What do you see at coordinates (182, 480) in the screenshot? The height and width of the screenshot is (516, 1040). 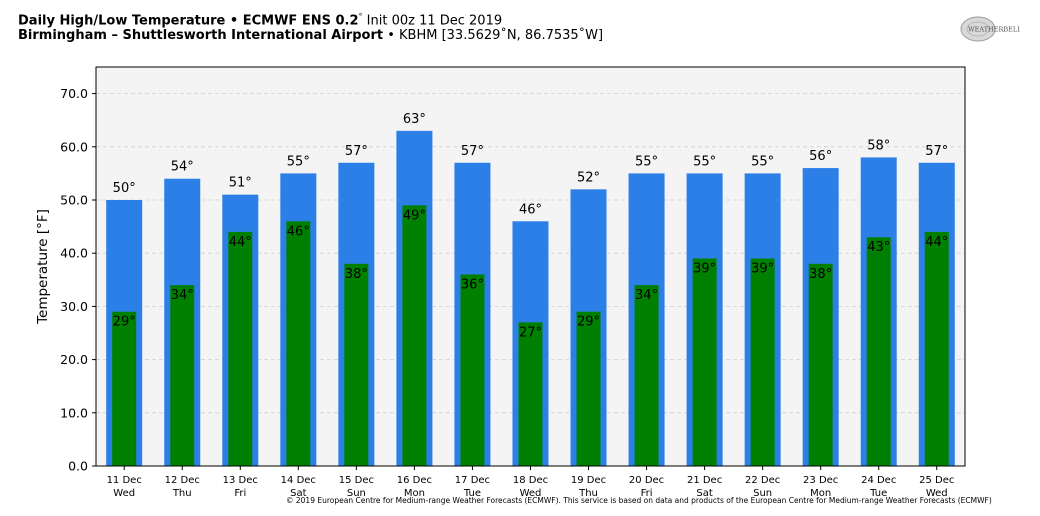 I see `x-tick-date: 12 Dec` at bounding box center [182, 480].